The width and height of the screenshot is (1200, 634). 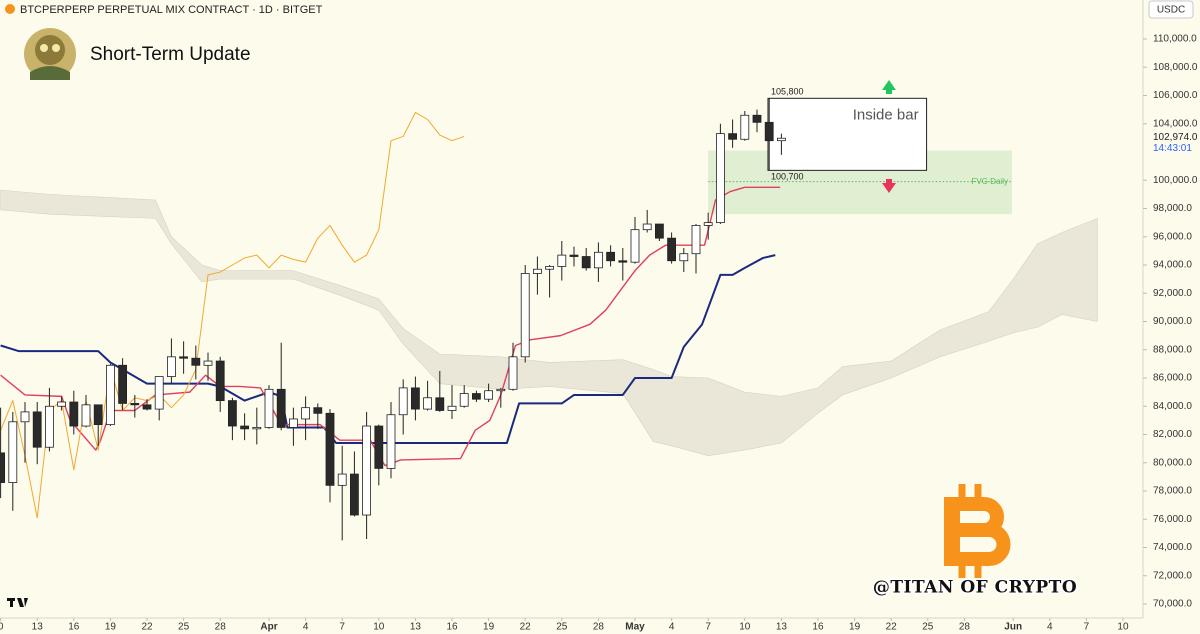 I want to click on y-tick-label: 70,000.0, so click(x=1172, y=604).